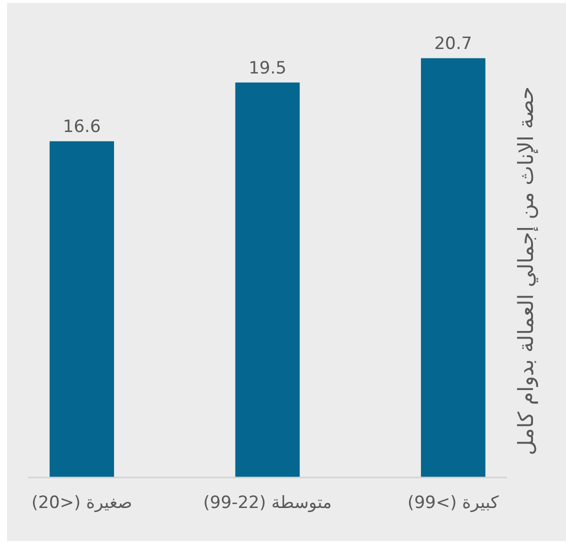 This screenshot has height=543, width=566. What do you see at coordinates (81, 127) in the screenshot?
I see `data-label: 16.6` at bounding box center [81, 127].